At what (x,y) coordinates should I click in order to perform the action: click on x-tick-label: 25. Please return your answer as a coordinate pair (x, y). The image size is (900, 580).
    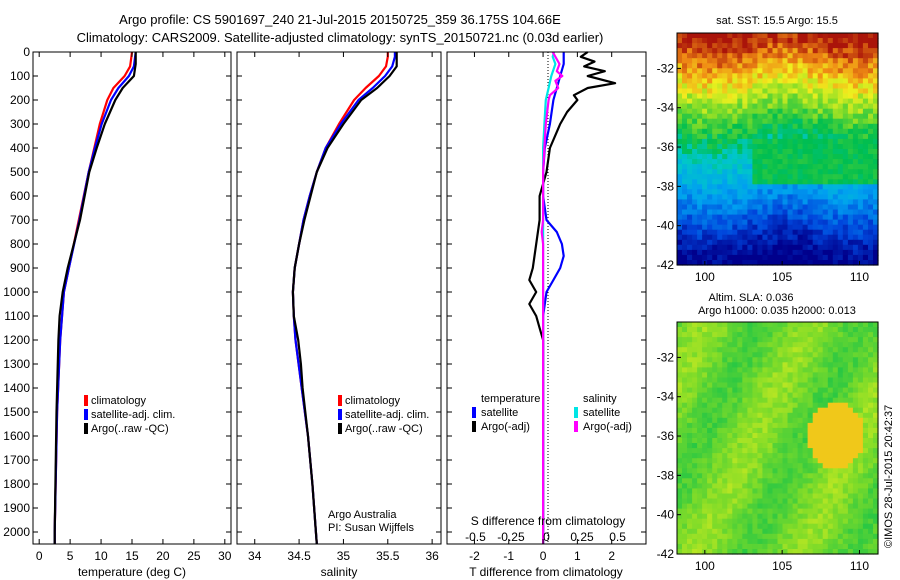
    Looking at the image, I should click on (194, 556).